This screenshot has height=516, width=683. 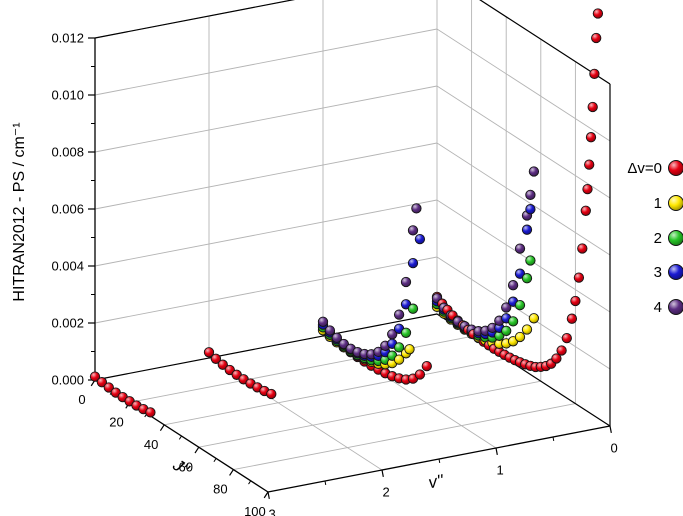 I want to click on legend-item: Δv=0, so click(x=655, y=168).